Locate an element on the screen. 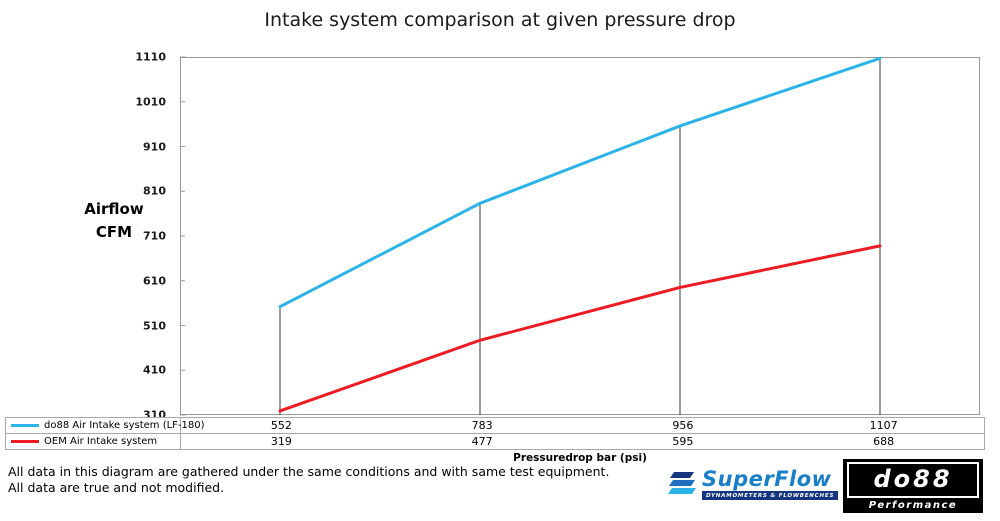 This screenshot has width=1000, height=521. superflow-logo: SuperFlow DYNAMOMETERS & FLOWBENCHES is located at coordinates (753, 483).